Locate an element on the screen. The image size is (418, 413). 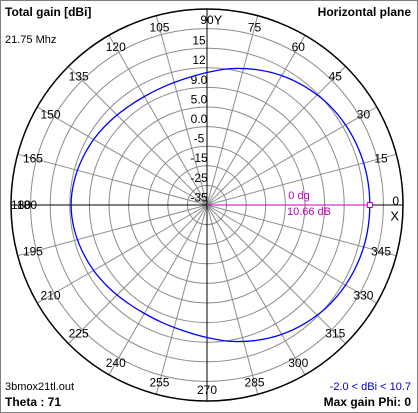
gain-range-label: -2.0 < dBi < 10.7 is located at coordinates (370, 387).